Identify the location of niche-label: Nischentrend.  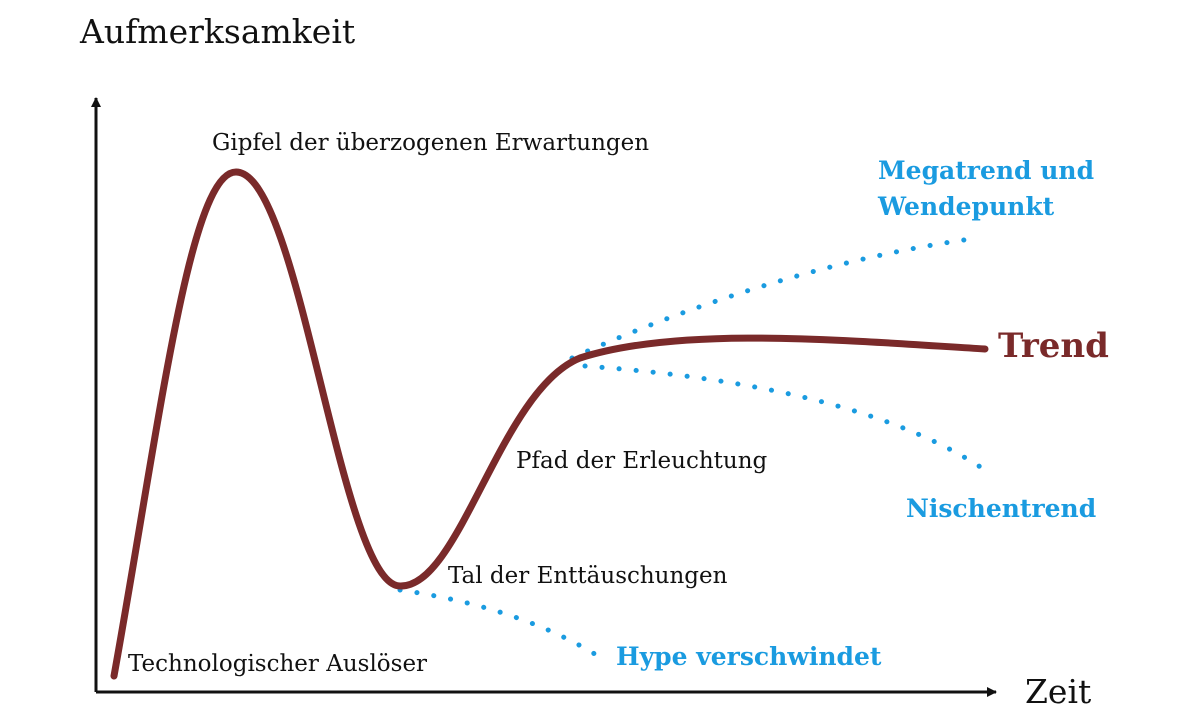
(1001, 508).